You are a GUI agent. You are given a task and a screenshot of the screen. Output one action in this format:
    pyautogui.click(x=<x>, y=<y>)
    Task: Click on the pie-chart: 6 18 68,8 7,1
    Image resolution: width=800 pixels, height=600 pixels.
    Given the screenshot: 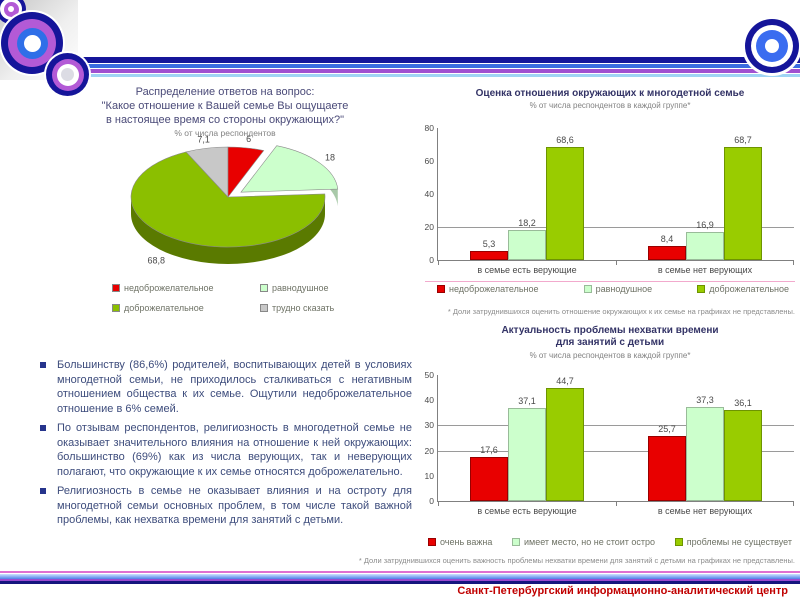 What is the action you would take?
    pyautogui.click(x=234, y=200)
    